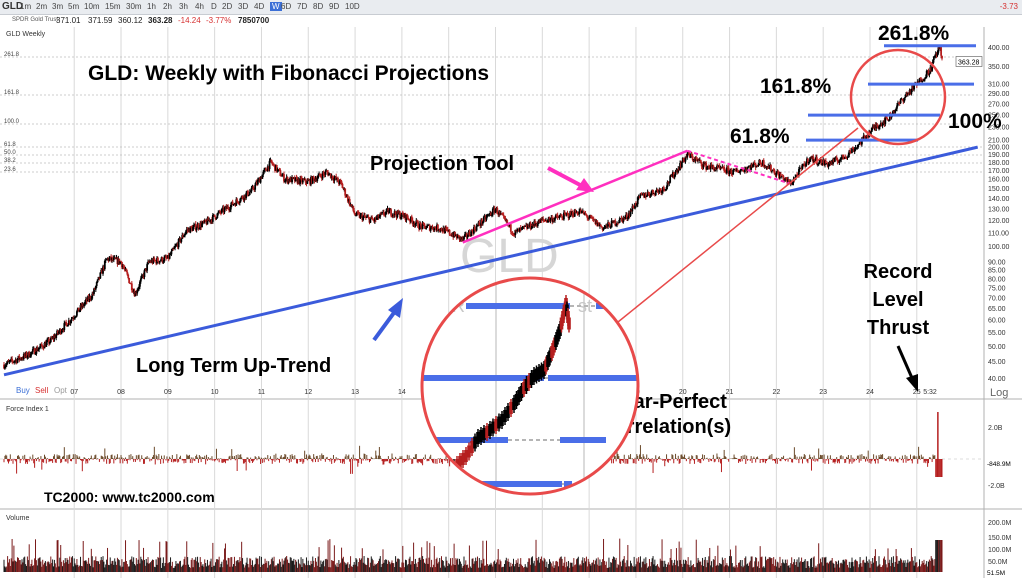  I want to click on timeframe-2h: 2h, so click(167, 6).